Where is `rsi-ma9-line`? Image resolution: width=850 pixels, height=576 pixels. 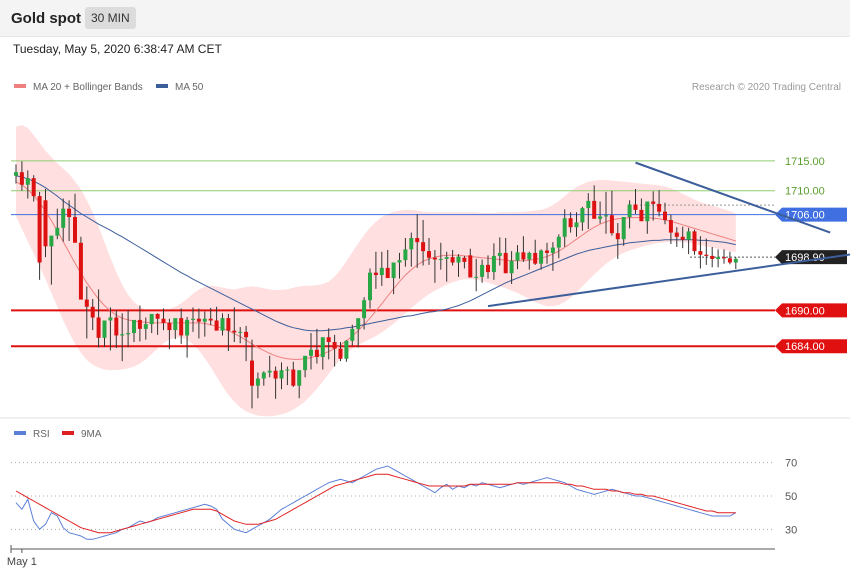 rsi-ma9-line is located at coordinates (375, 503).